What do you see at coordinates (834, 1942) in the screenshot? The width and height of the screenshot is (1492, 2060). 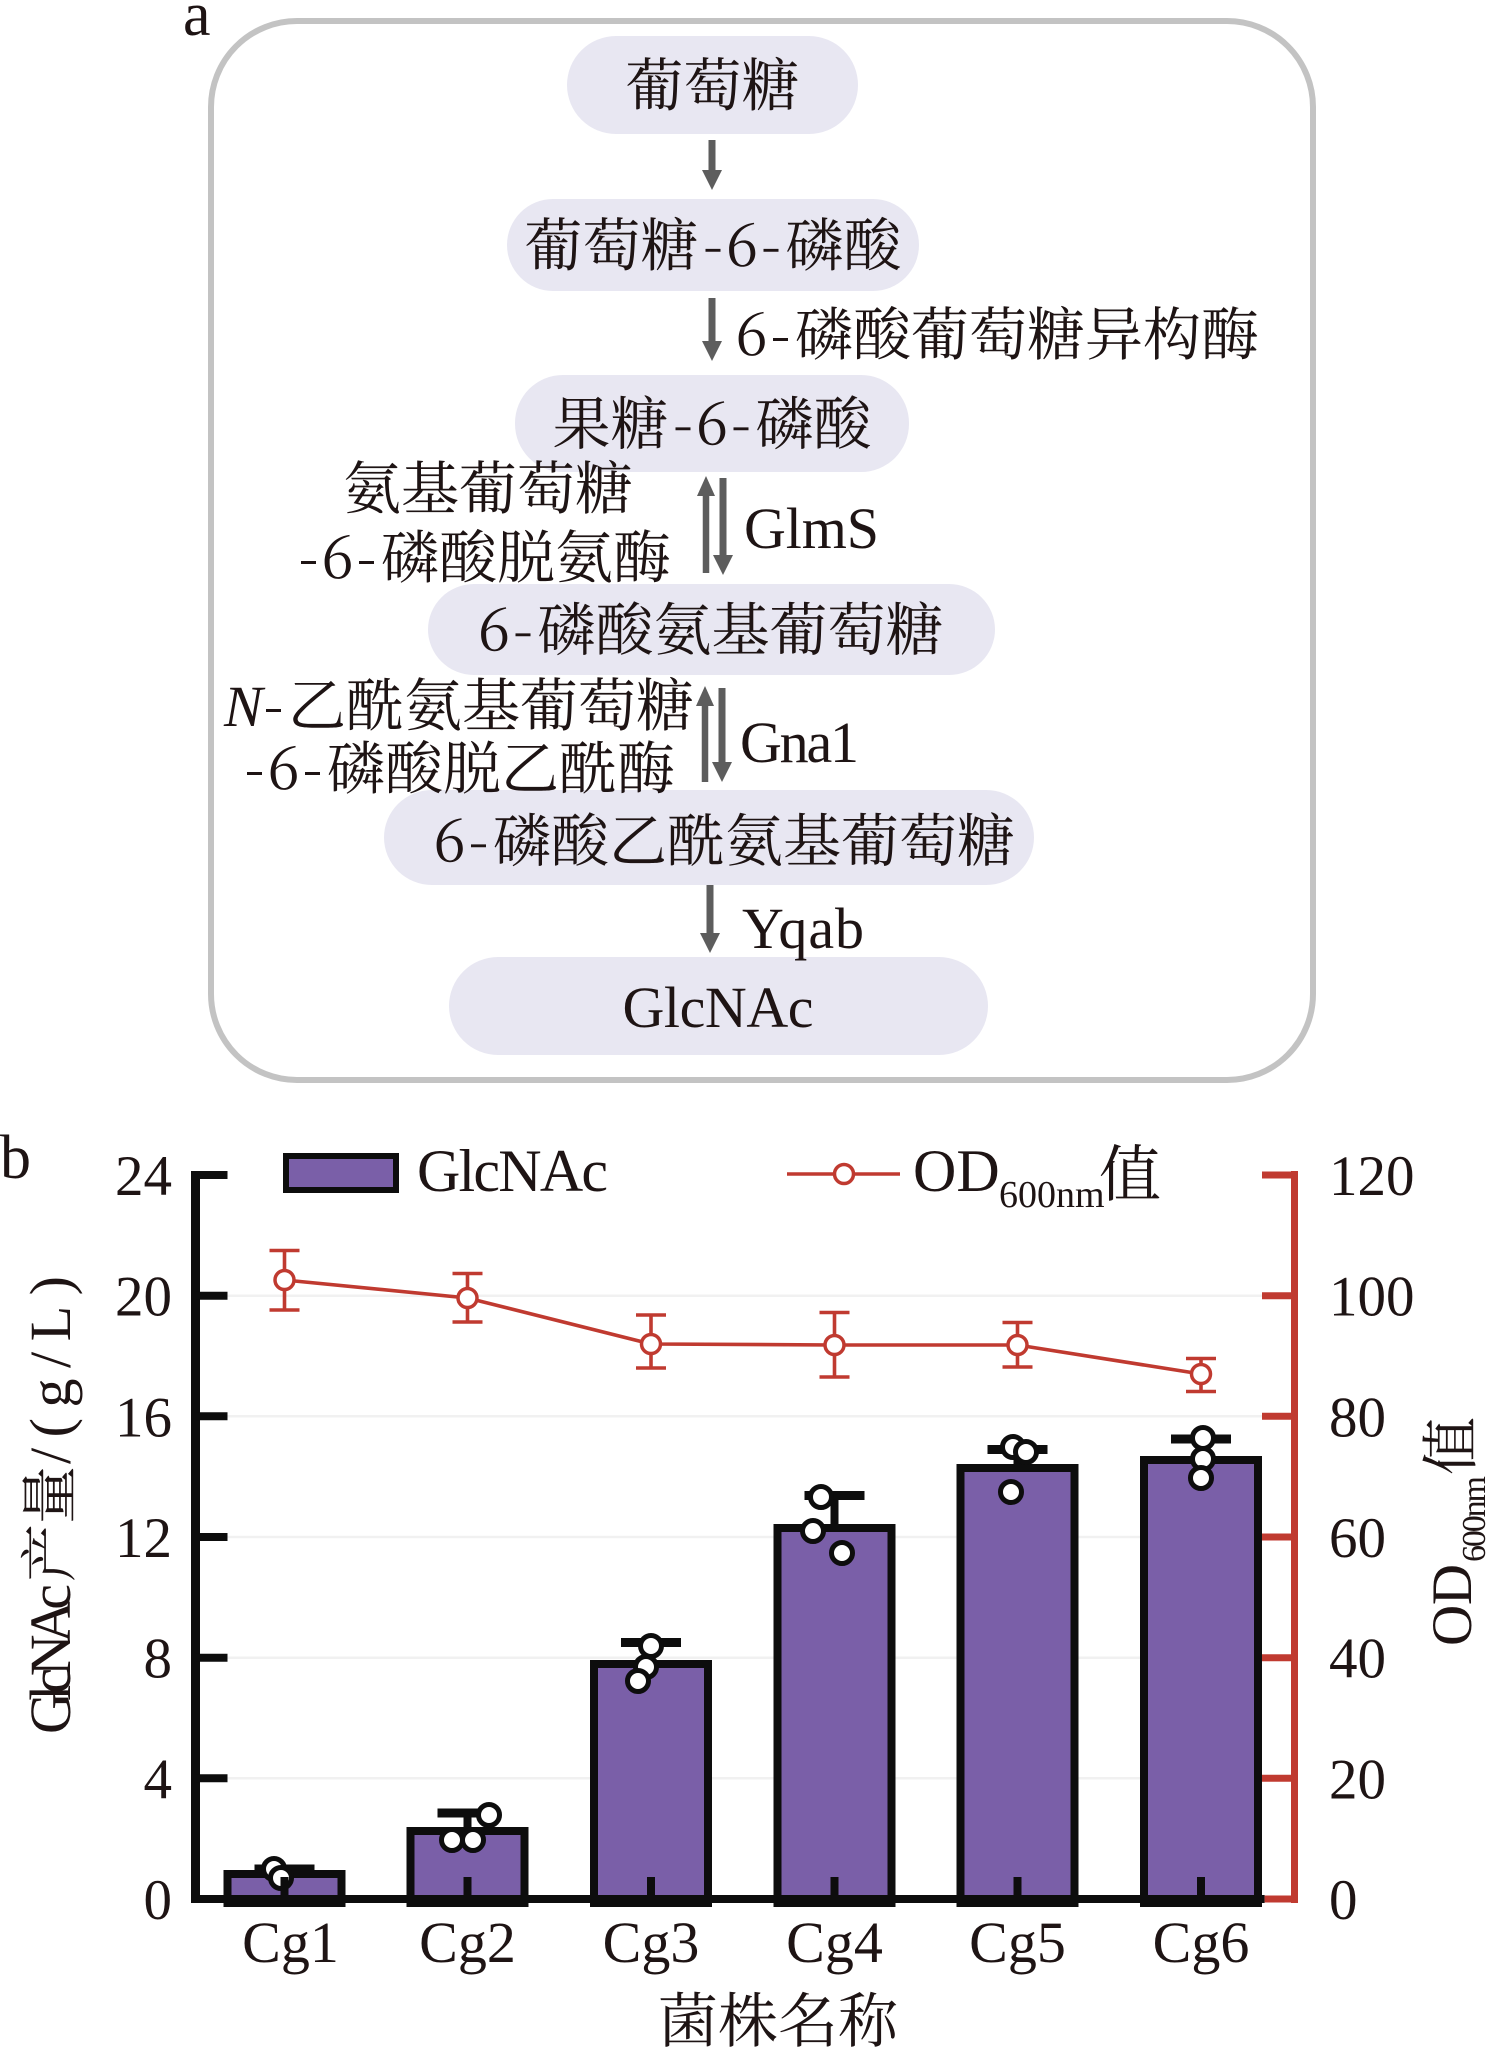 I see `svg-text: Cg4` at bounding box center [834, 1942].